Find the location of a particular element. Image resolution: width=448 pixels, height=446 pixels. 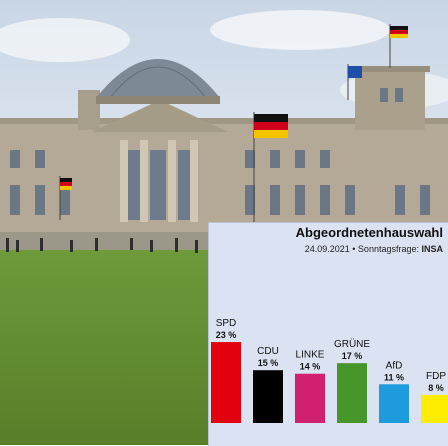

chart-subtitle: 24.09.2021 • Sonntagsfrage: INSA is located at coordinates (326, 249).